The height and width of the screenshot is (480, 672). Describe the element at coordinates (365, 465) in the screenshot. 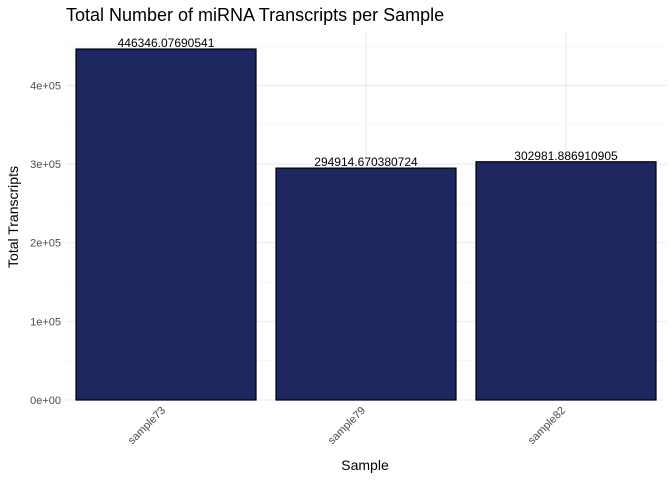

I see `x-axis-title: Sample` at that location.